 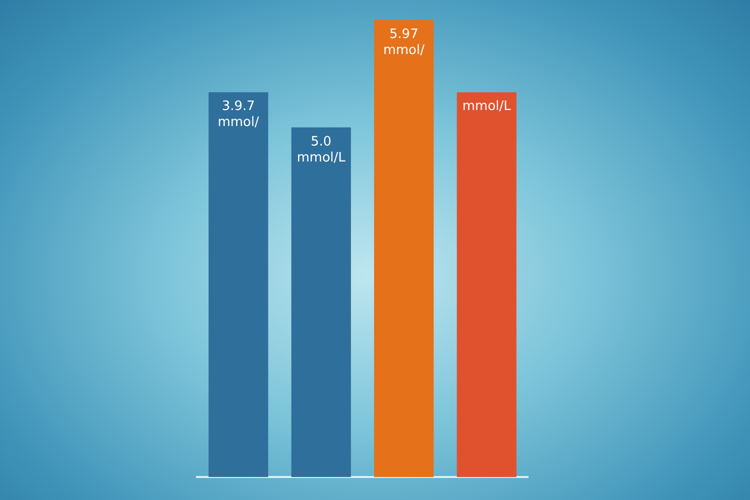 I want to click on annotation: 3.9.7 mmol/, so click(x=239, y=114).